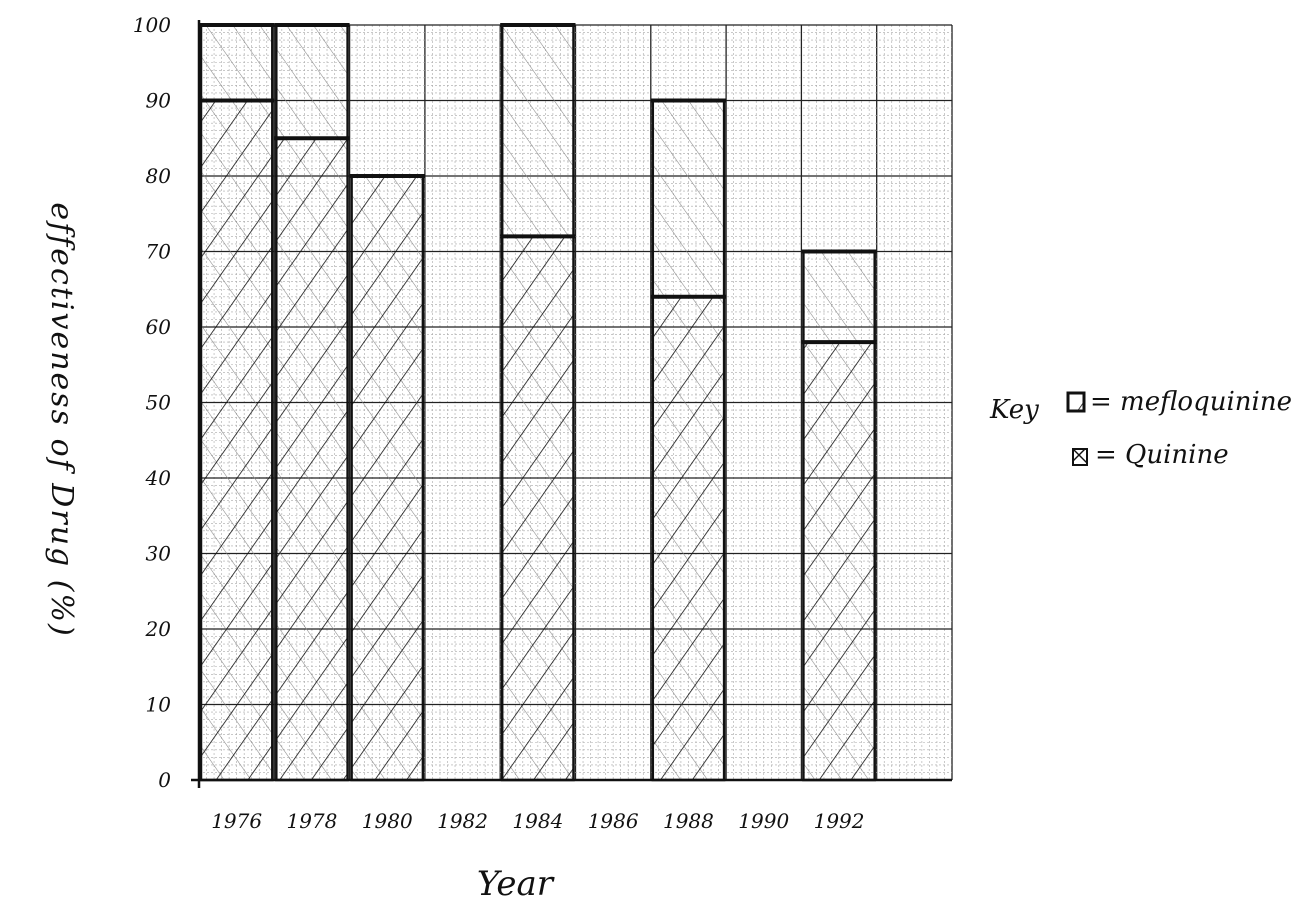  I want to click on x-tick-label: 1980, so click(387, 821).